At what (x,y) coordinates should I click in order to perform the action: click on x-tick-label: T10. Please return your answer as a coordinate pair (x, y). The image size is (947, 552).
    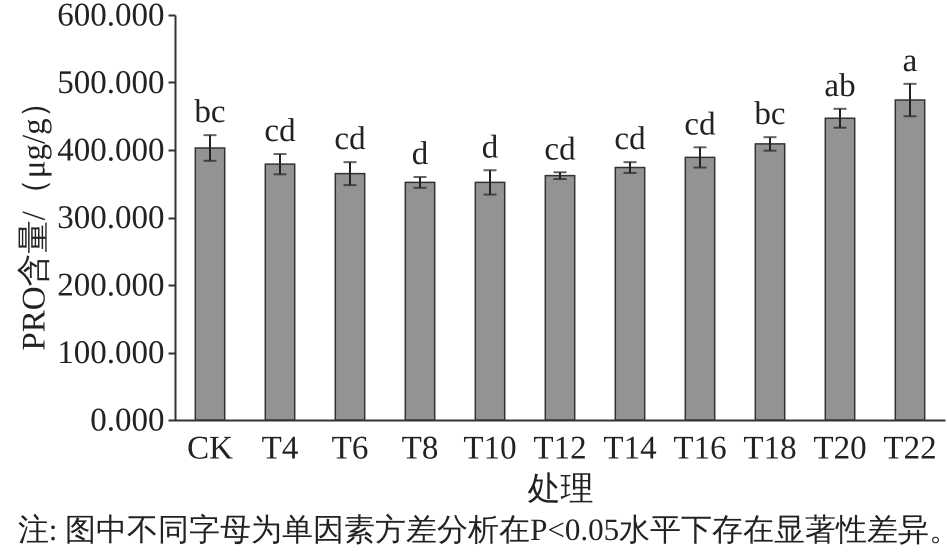
    Looking at the image, I should click on (490, 448).